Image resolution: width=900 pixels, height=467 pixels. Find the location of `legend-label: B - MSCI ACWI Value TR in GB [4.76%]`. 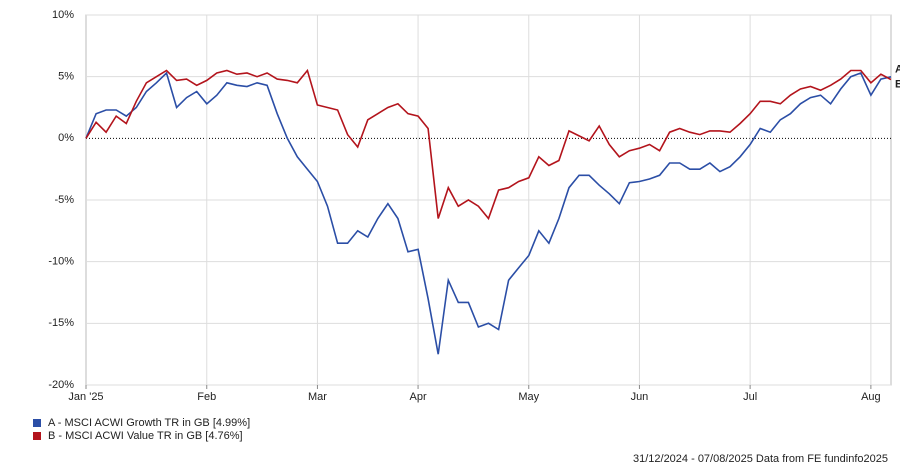

legend-label: B - MSCI ACWI Value TR in GB [4.76%] is located at coordinates (145, 436).